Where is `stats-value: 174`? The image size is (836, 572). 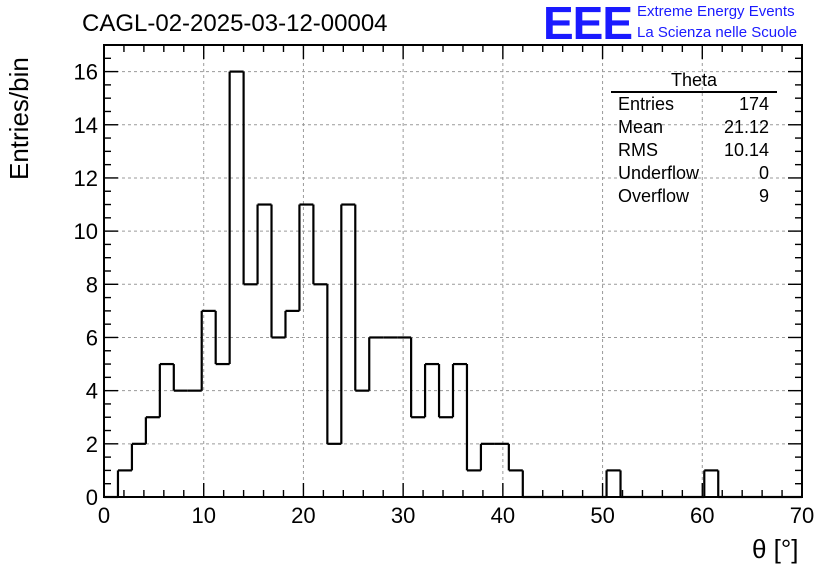
stats-value: 174 is located at coordinates (753, 104).